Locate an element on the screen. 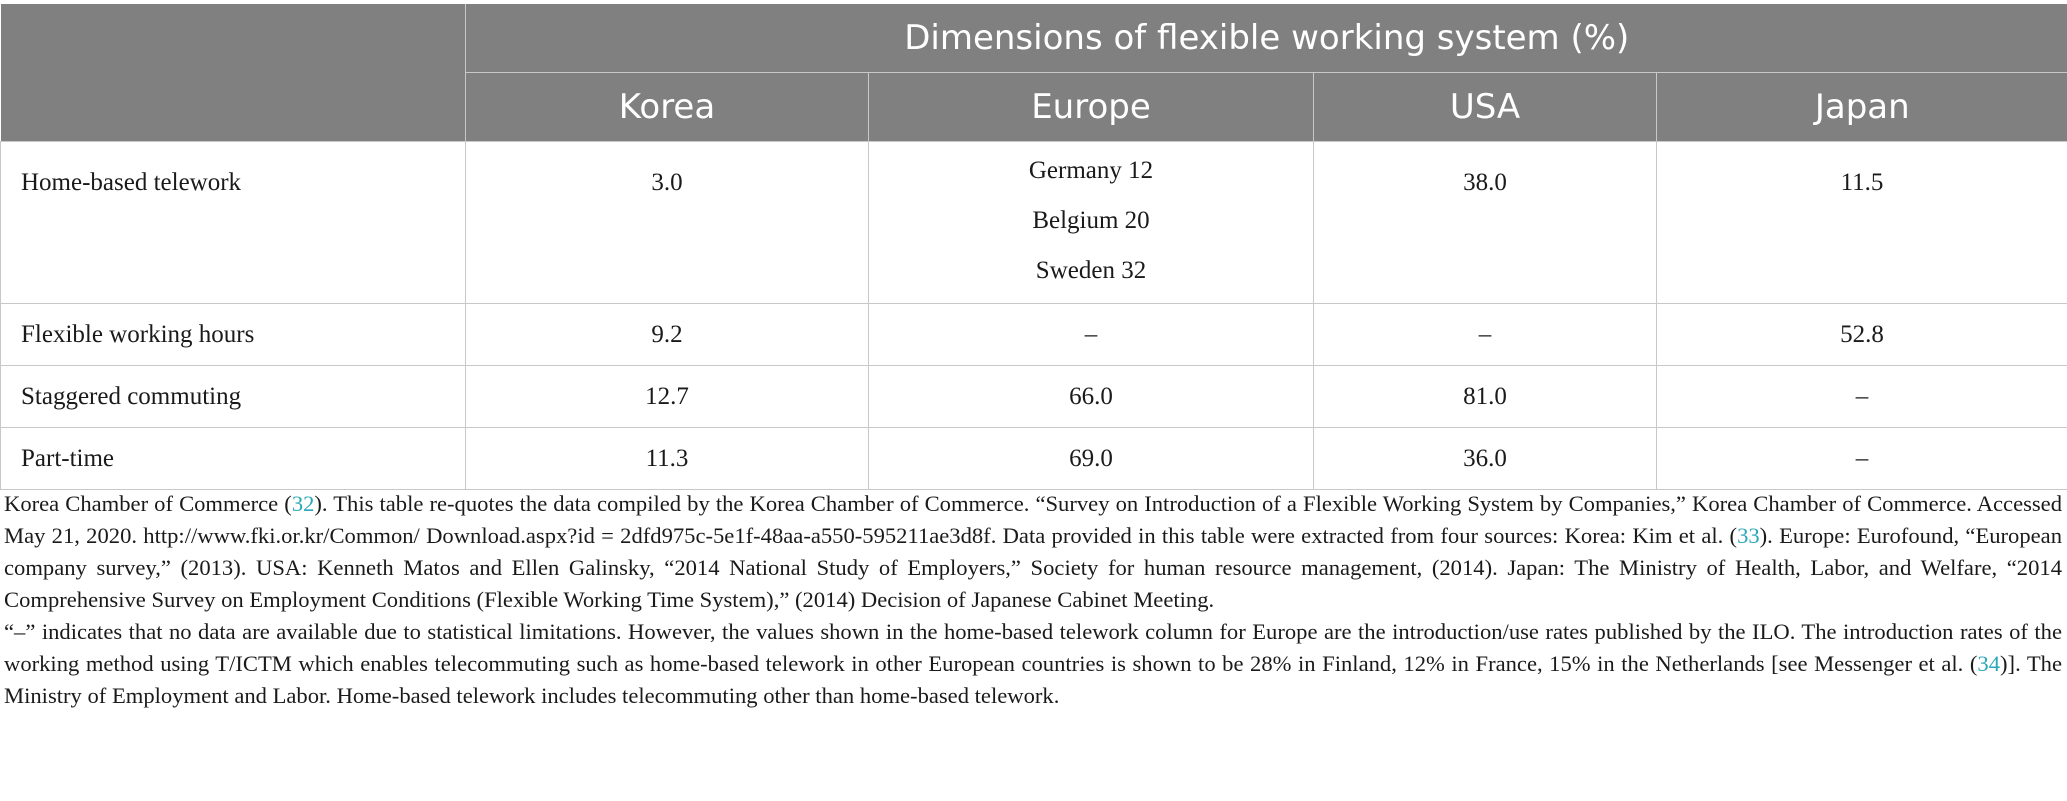  cell-korea: 11.3 is located at coordinates (667, 458).